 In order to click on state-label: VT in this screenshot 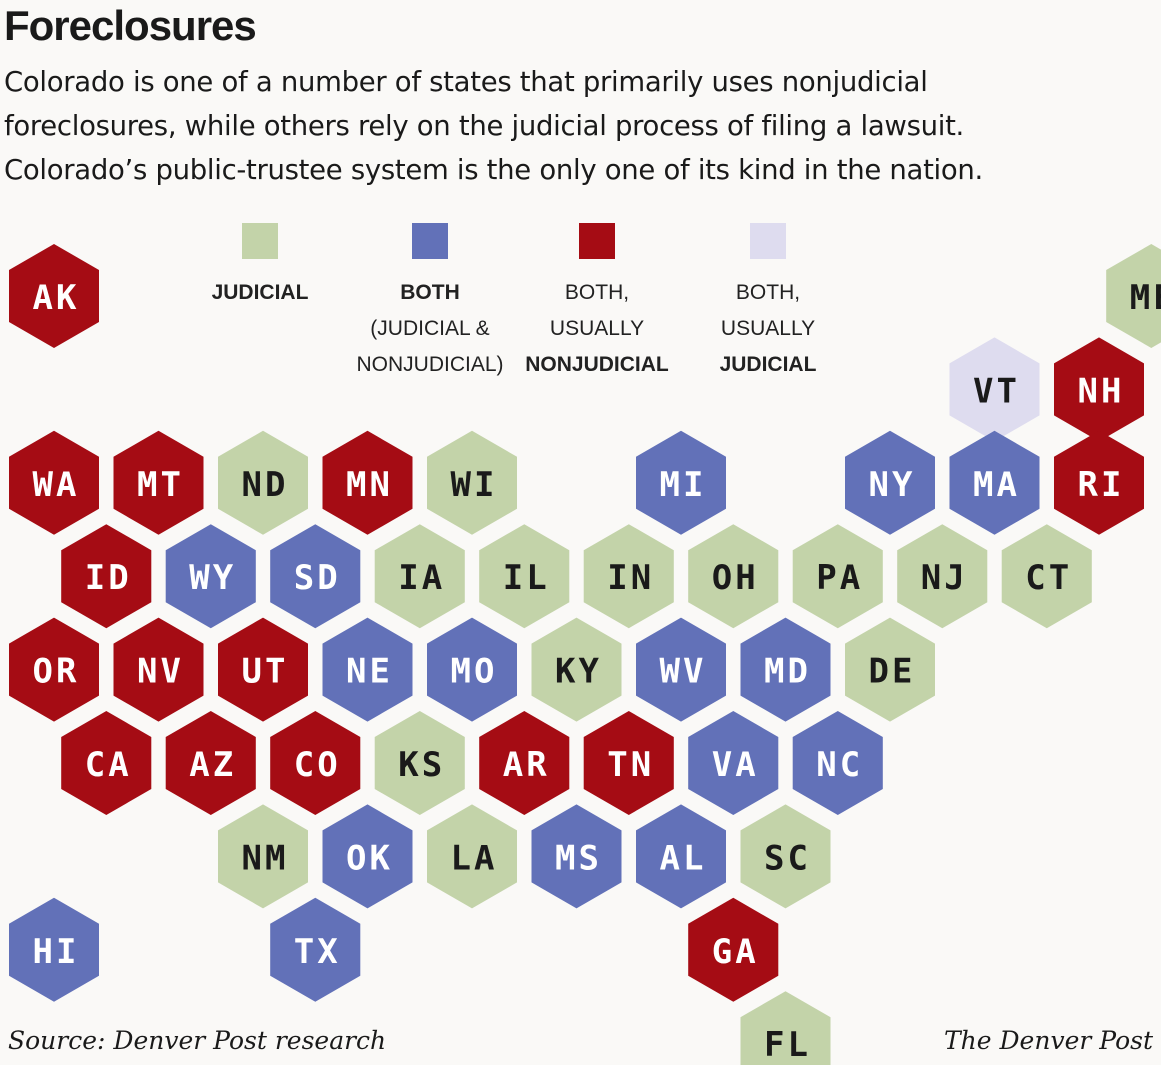, I will do `click(996, 391)`.